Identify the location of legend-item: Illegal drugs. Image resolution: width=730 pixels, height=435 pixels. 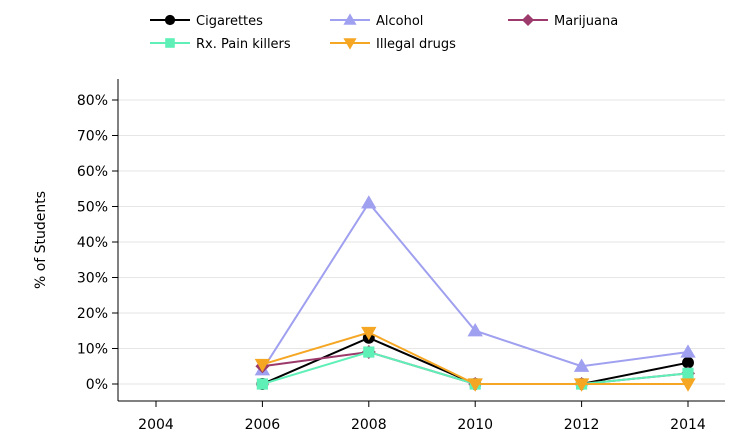
(393, 44).